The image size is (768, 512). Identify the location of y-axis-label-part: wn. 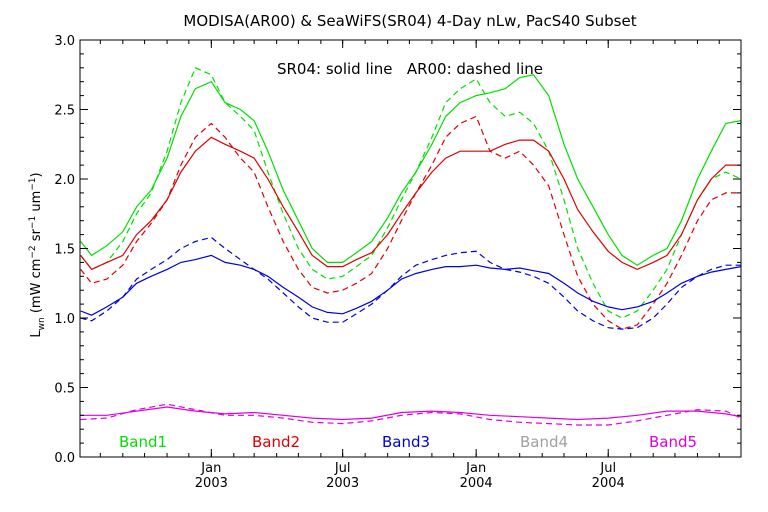
(42, 323).